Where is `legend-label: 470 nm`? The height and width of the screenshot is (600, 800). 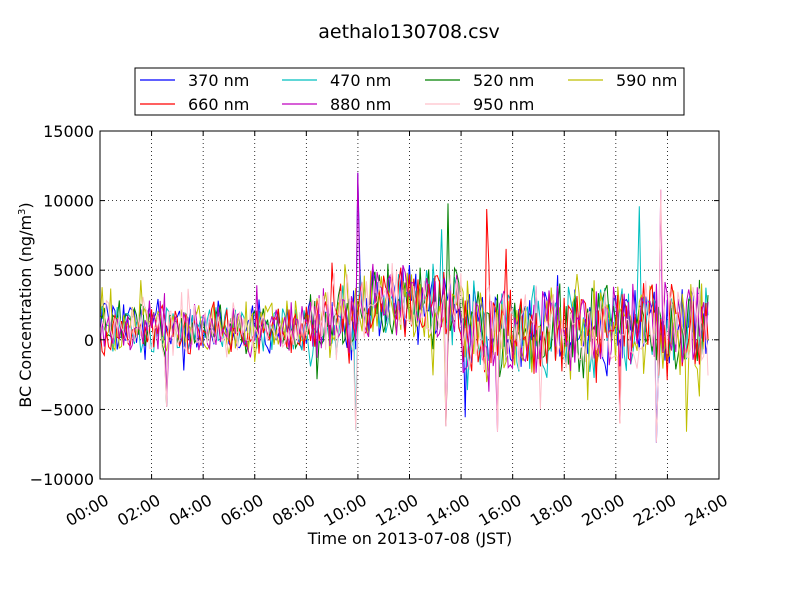
legend-label: 470 nm is located at coordinates (360, 80).